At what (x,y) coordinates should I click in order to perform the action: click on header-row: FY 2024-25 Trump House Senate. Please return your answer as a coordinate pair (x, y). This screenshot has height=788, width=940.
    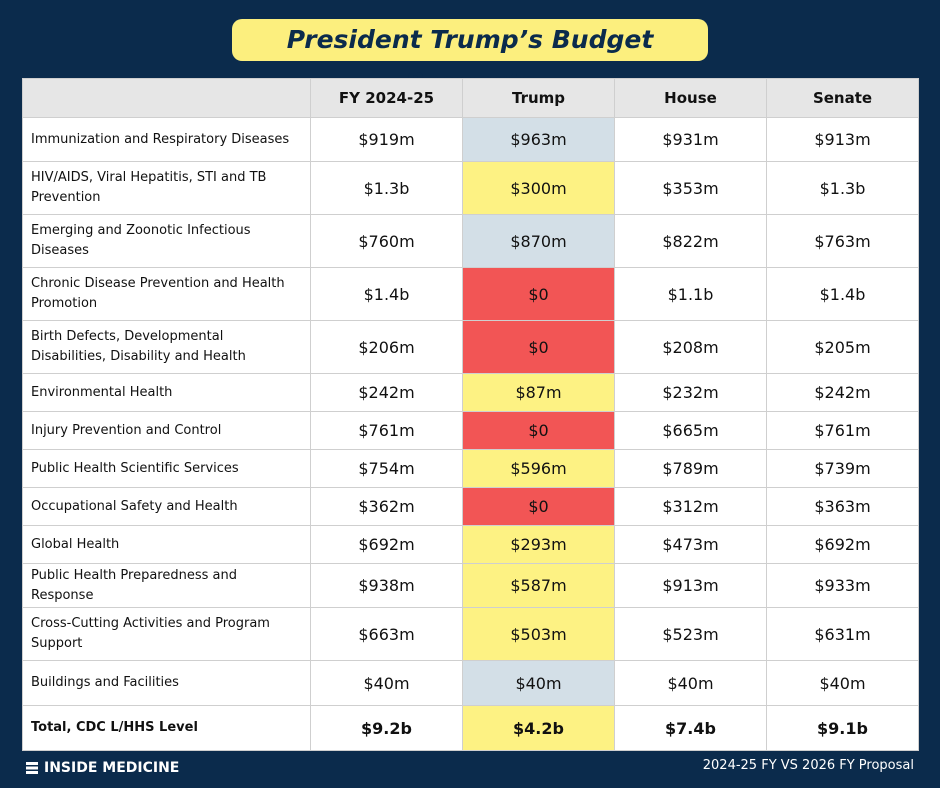
    Looking at the image, I should click on (470, 98).